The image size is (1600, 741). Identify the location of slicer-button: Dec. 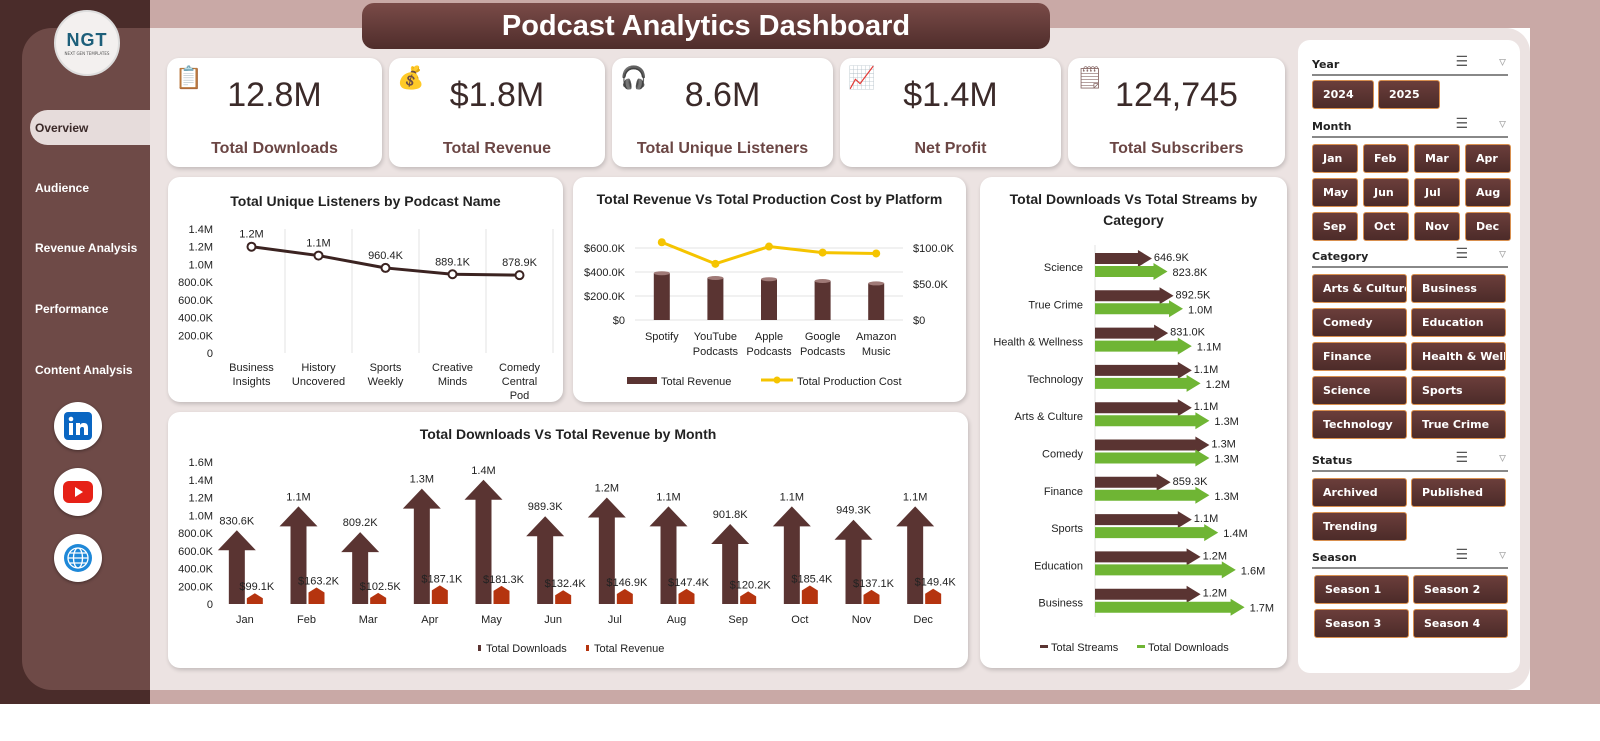
(1488, 226).